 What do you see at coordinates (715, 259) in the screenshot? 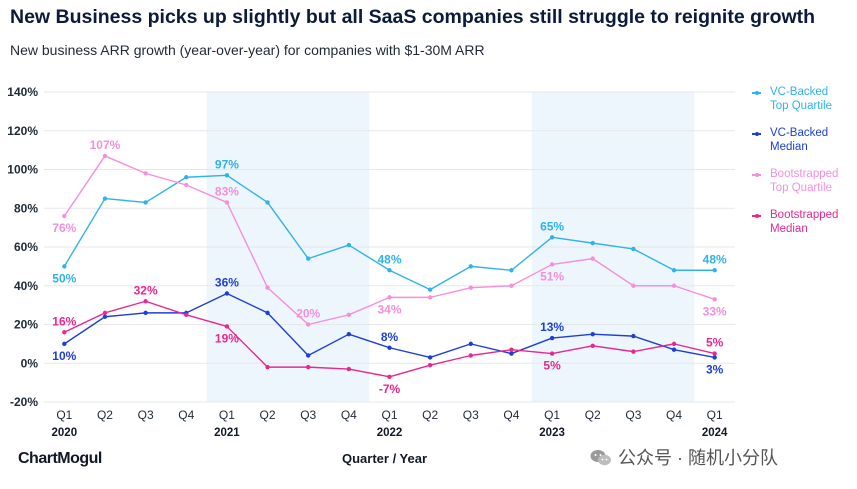
I see `data-label: 48%` at bounding box center [715, 259].